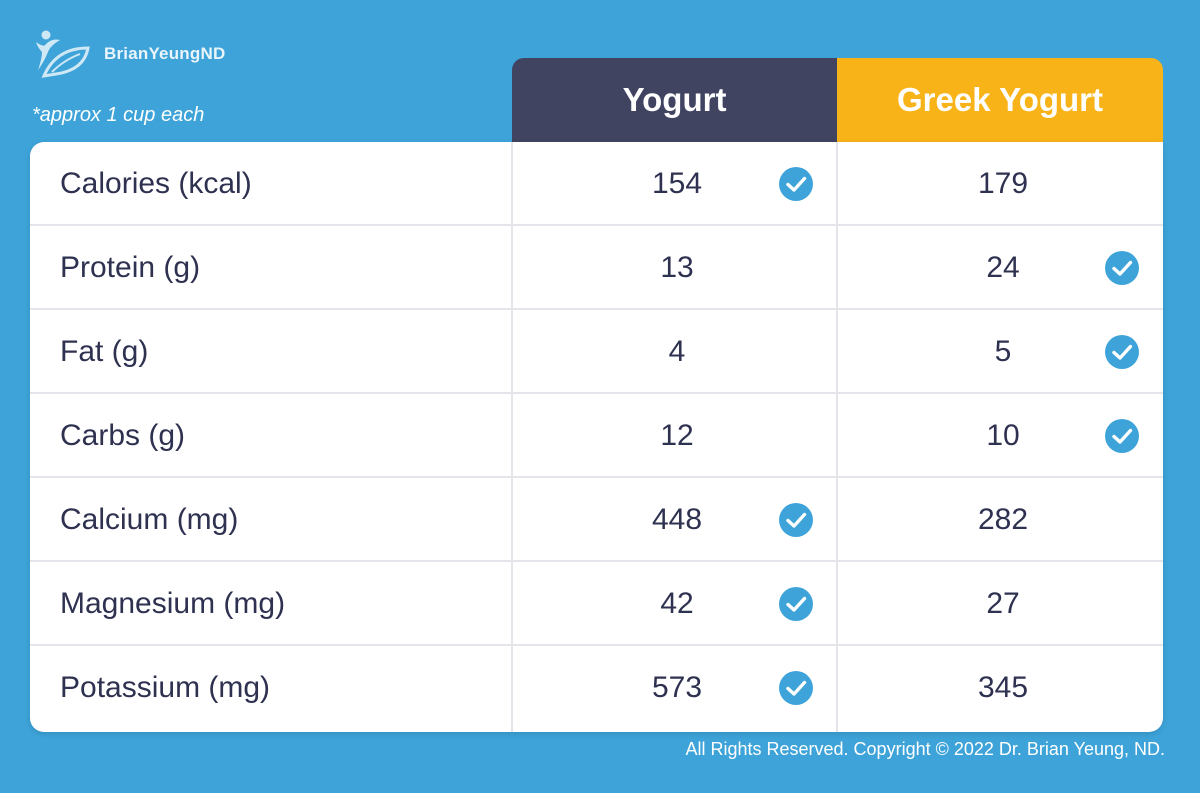 This screenshot has height=793, width=1200. Describe the element at coordinates (677, 687) in the screenshot. I see `yogurt-value: 573` at that location.